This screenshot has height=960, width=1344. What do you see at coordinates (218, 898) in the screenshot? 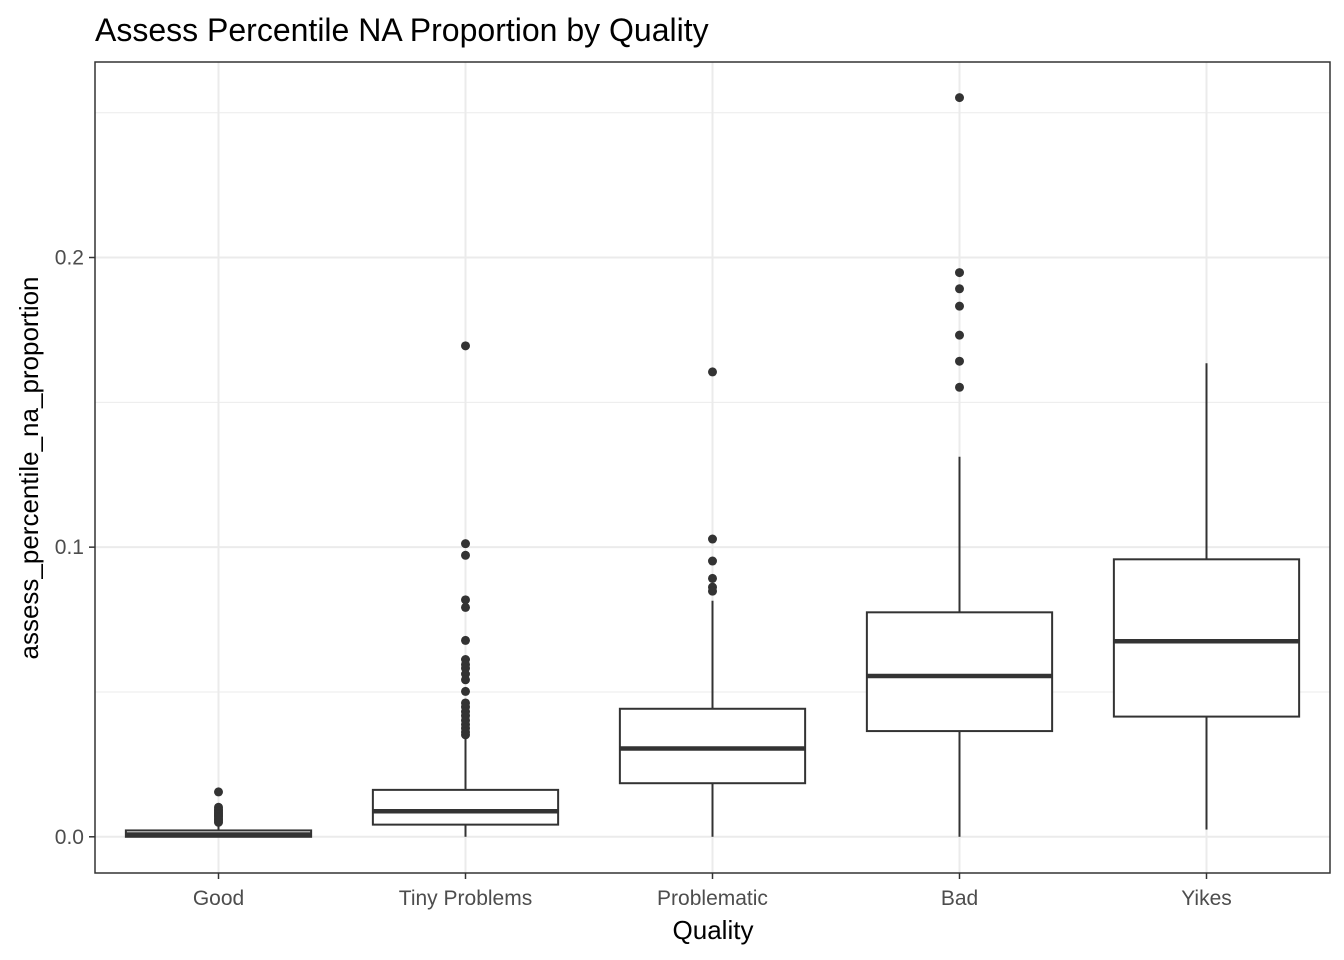
I see `x-tick-label: Good` at bounding box center [218, 898].